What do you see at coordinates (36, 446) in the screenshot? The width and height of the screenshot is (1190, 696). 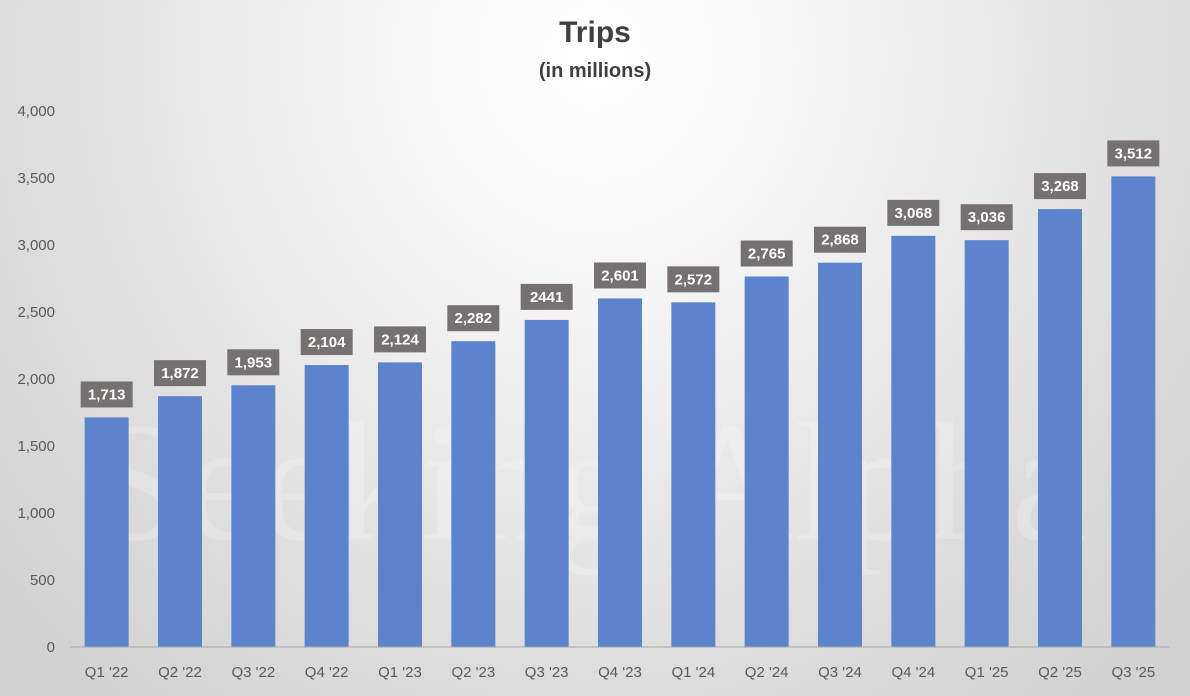 I see `y-tick-label: 1,500` at bounding box center [36, 446].